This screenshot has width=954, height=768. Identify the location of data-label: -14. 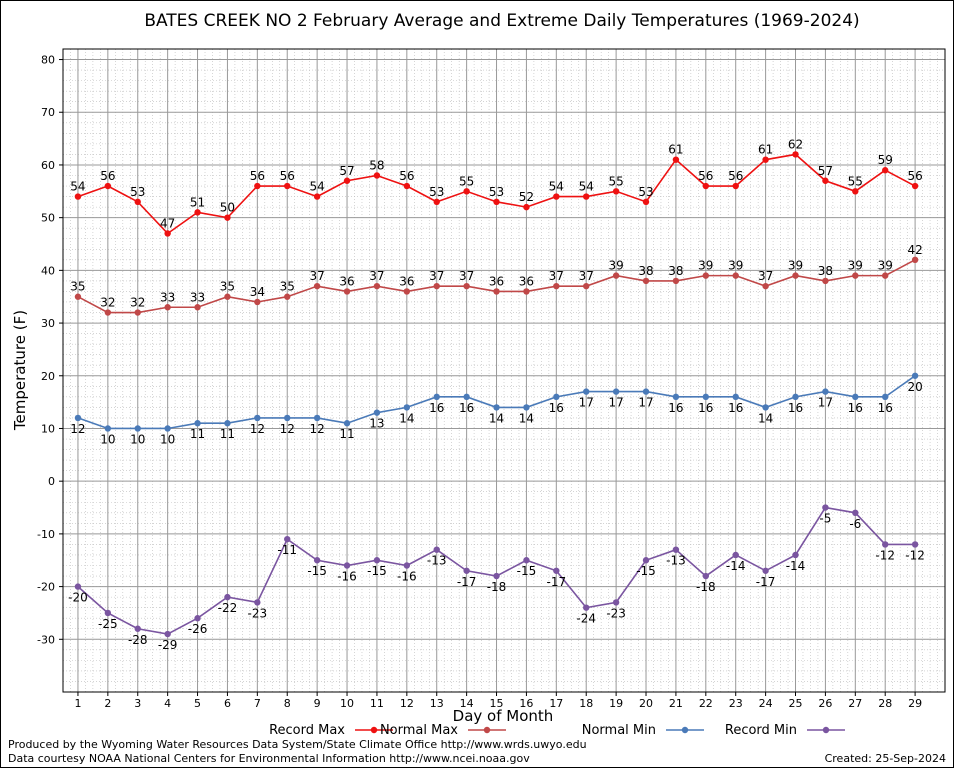
(736, 566).